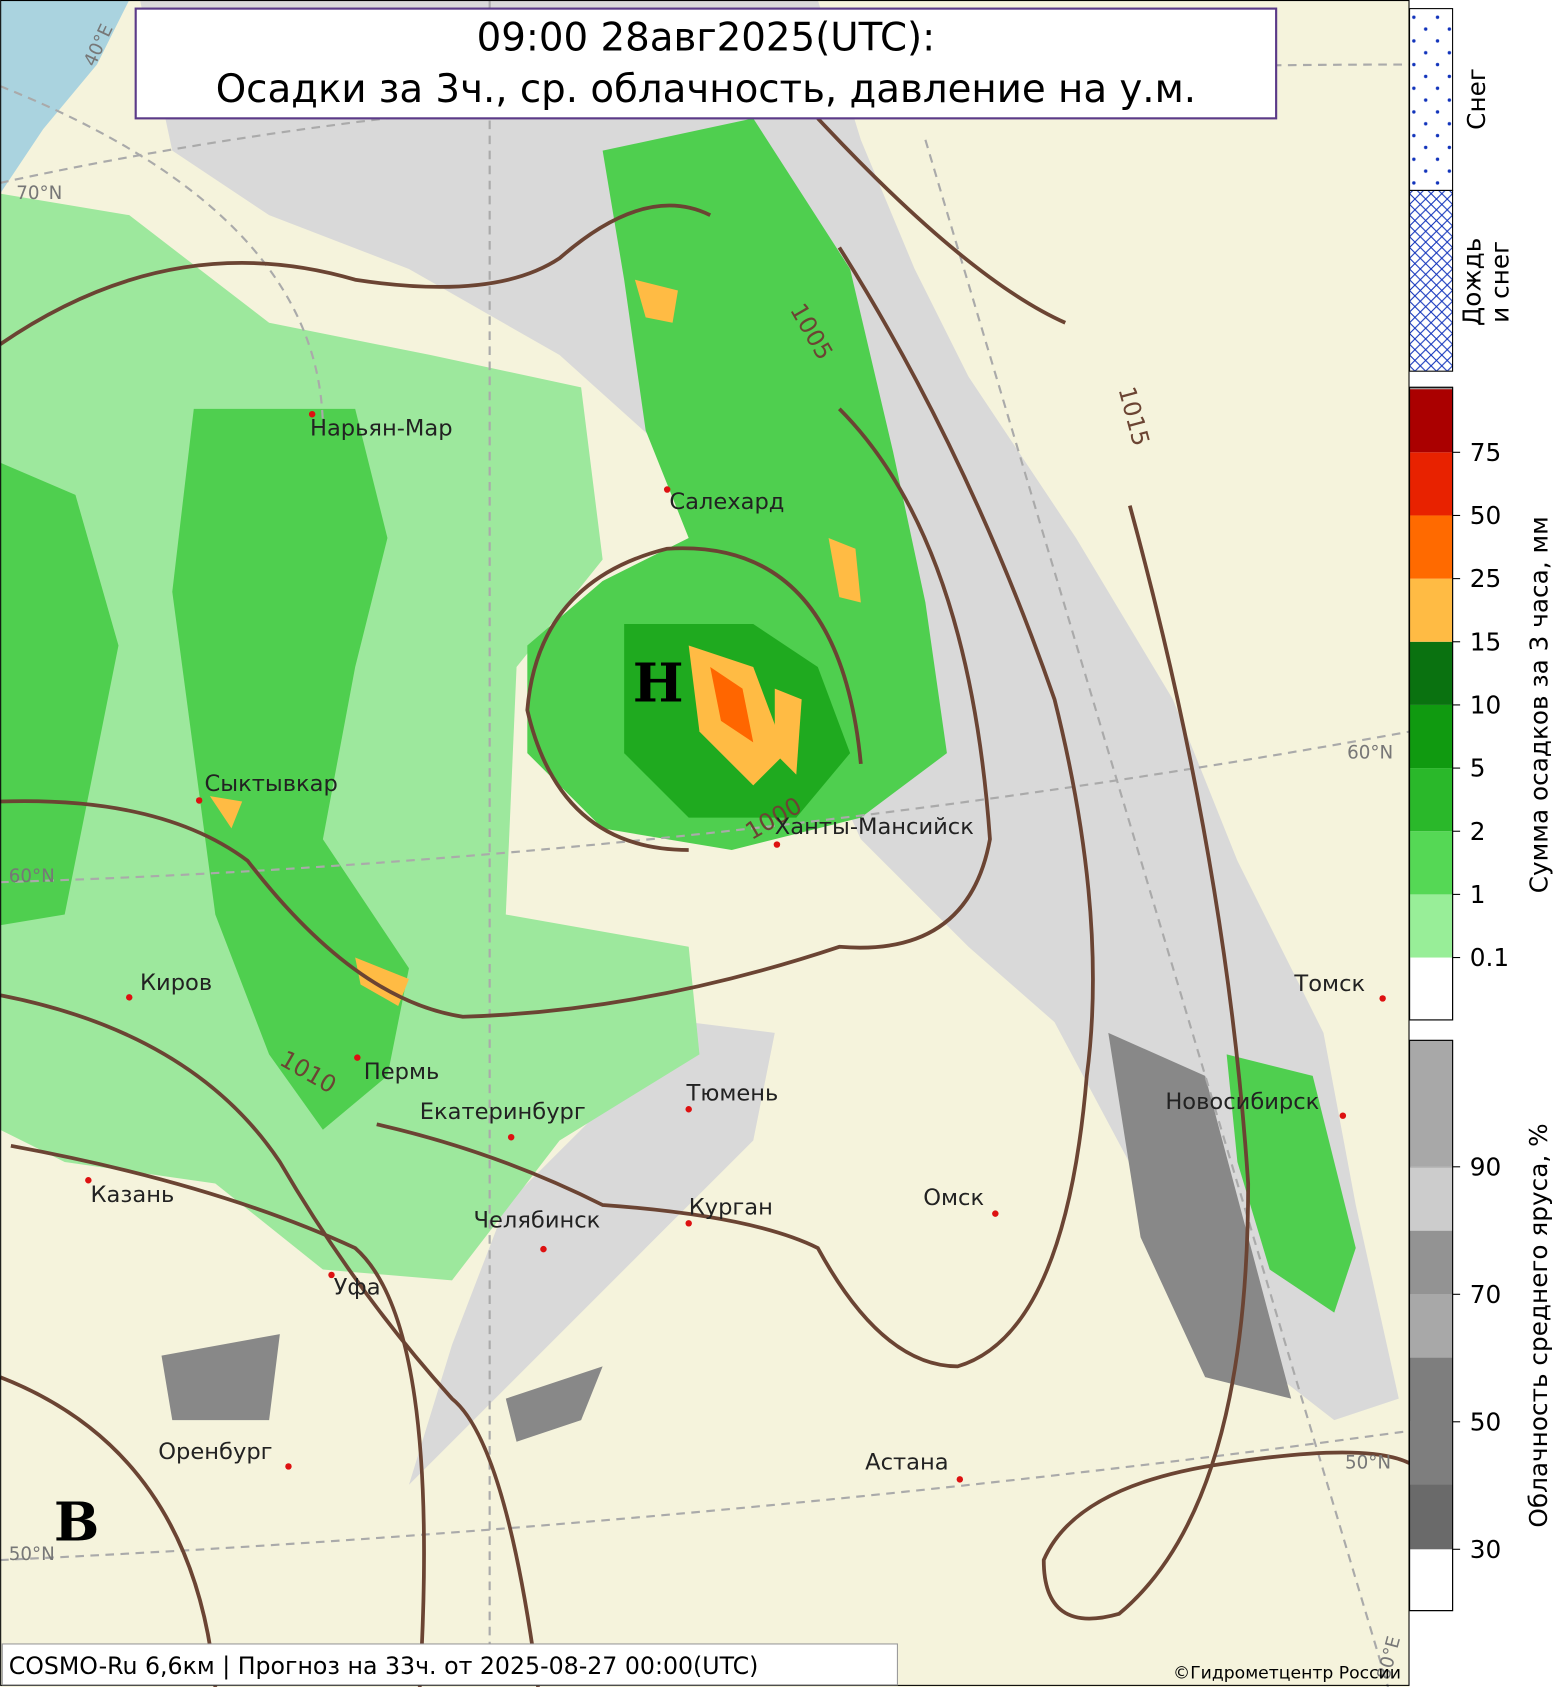  Describe the element at coordinates (906, 1463) in the screenshot. I see `city-label: Астана` at that location.